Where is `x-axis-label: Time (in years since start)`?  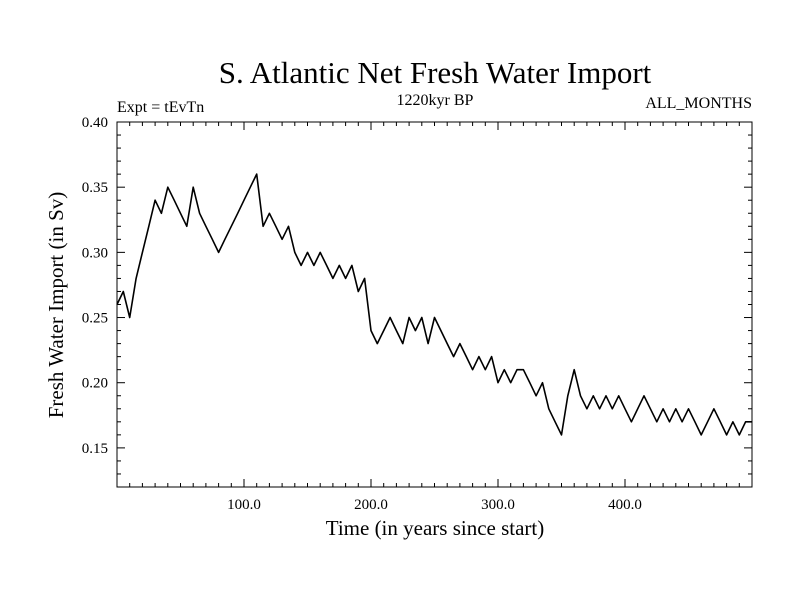
x-axis-label: Time (in years since start) is located at coordinates (435, 528).